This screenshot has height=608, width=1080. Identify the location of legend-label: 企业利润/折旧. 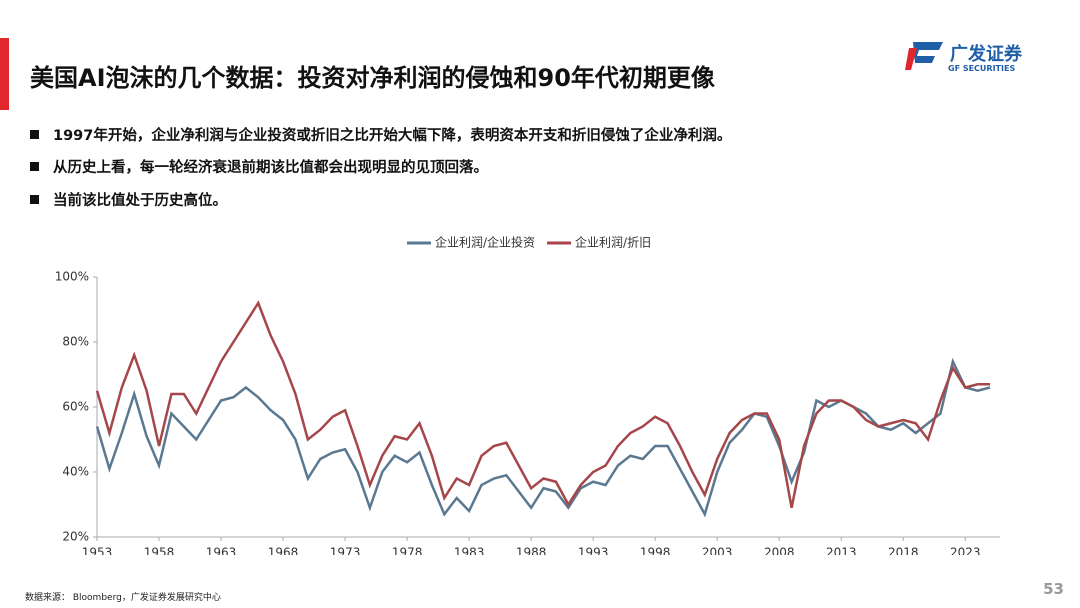
(613, 242).